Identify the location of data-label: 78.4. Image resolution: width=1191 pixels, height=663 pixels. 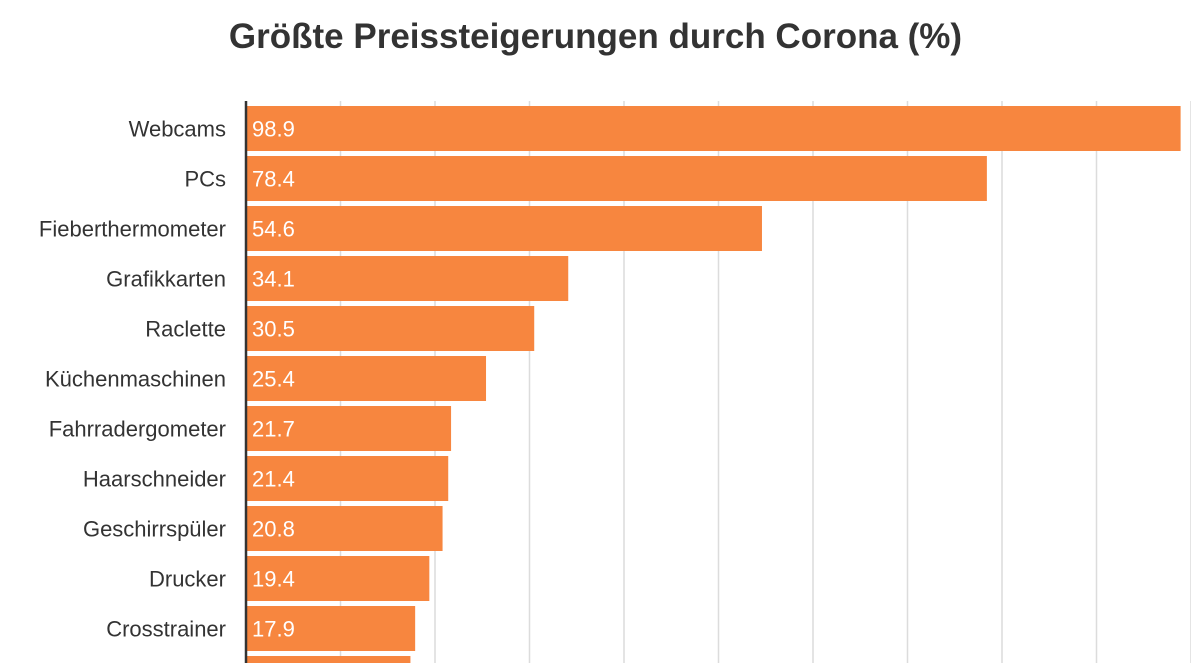
(273, 179).